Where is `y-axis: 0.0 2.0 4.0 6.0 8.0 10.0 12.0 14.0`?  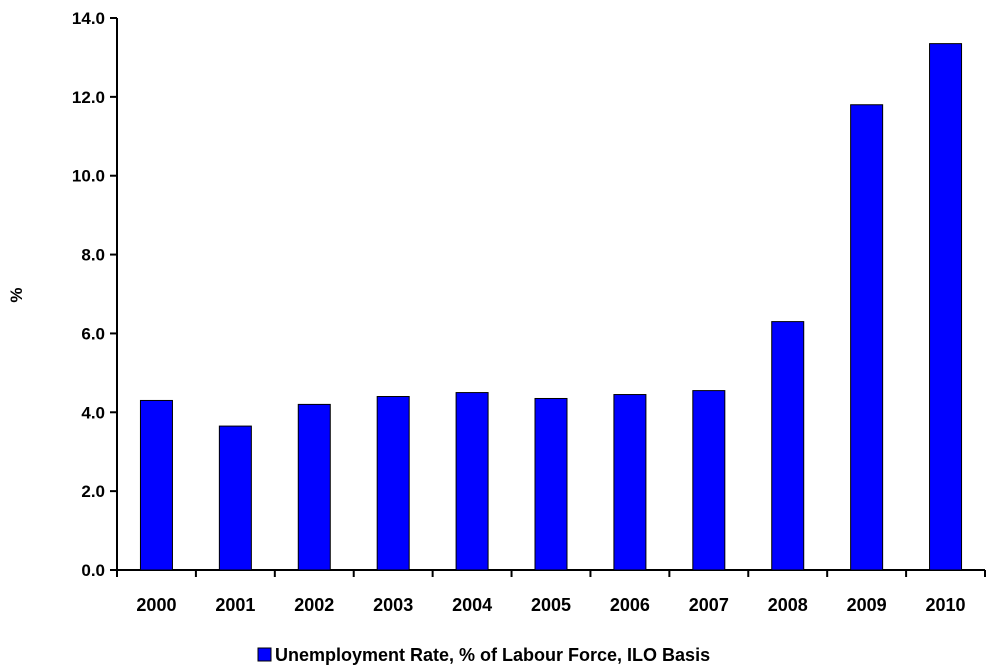 y-axis: 0.0 2.0 4.0 6.0 8.0 10.0 12.0 14.0 is located at coordinates (95, 294).